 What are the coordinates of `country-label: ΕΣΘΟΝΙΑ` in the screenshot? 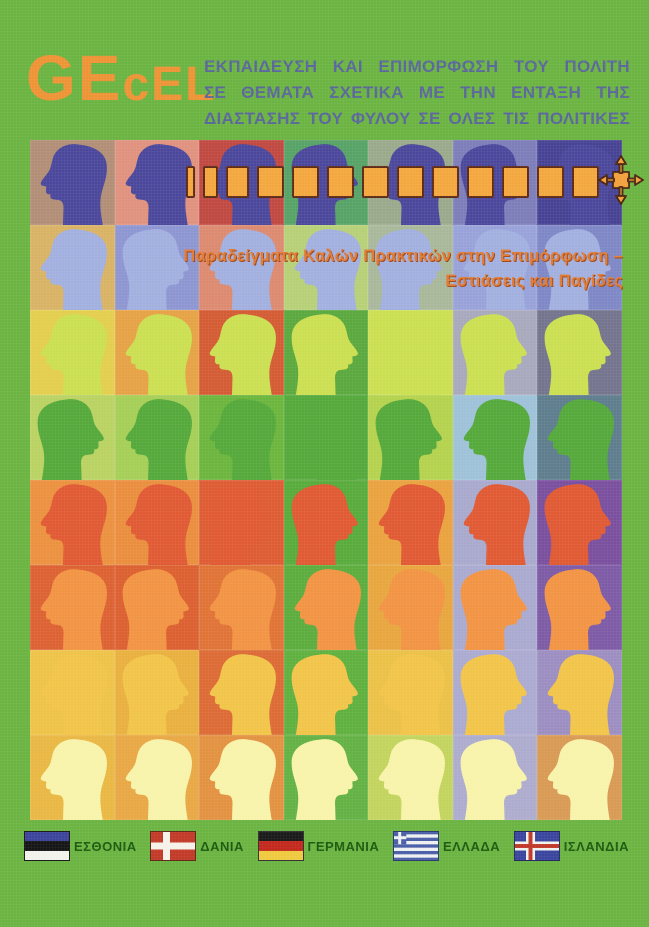 It's located at (105, 846).